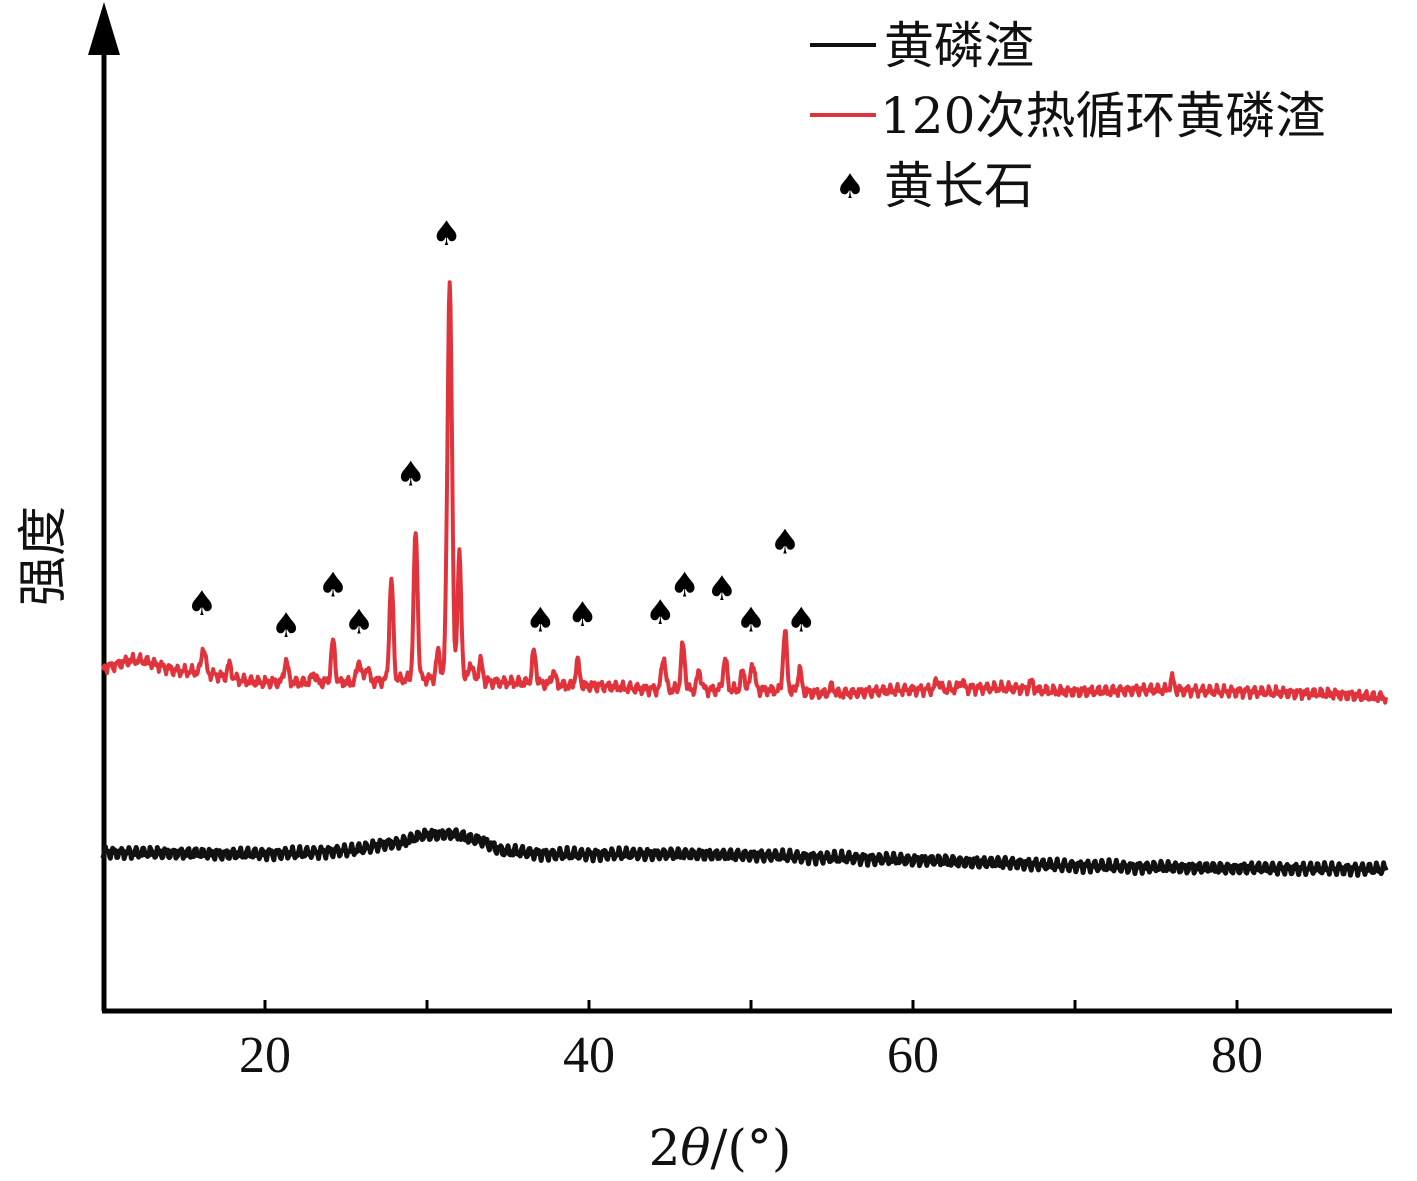  Describe the element at coordinates (1102, 116) in the screenshot. I see `legend-label-cycled-slag: 120次热循环黄磷渣` at that location.